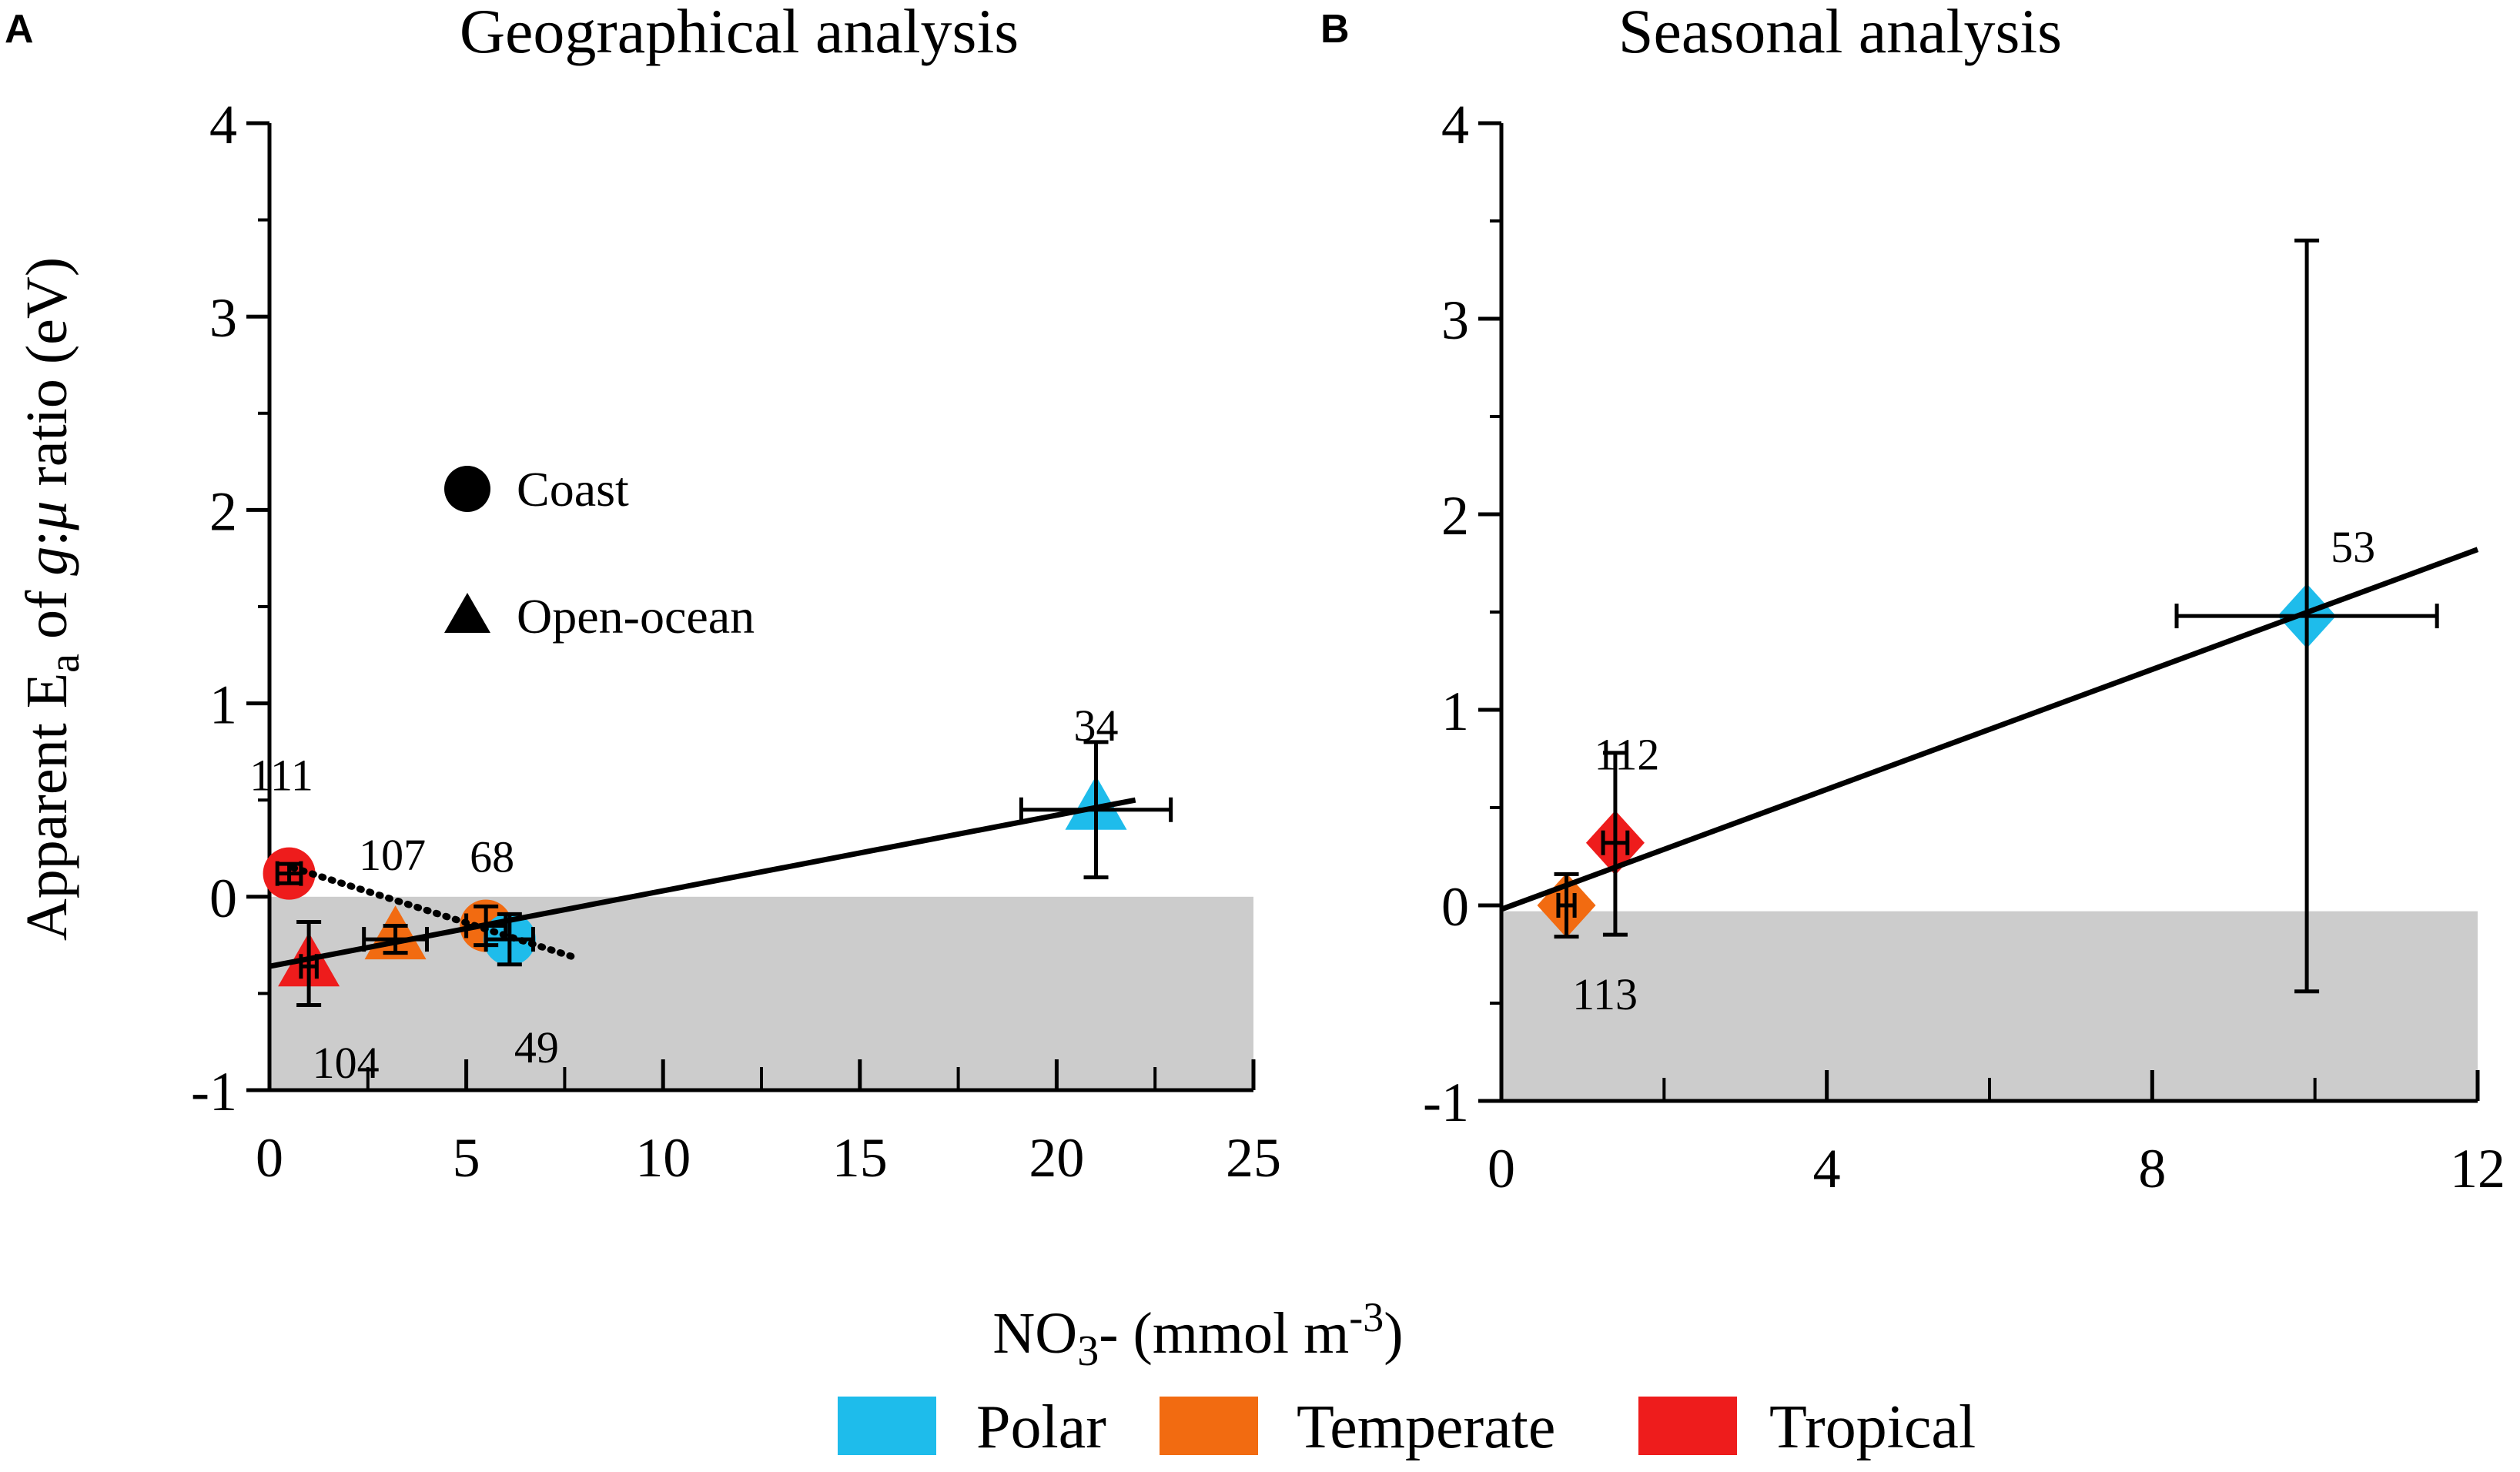  Describe the element at coordinates (467, 613) in the screenshot. I see `legend-triangle-marker` at that location.